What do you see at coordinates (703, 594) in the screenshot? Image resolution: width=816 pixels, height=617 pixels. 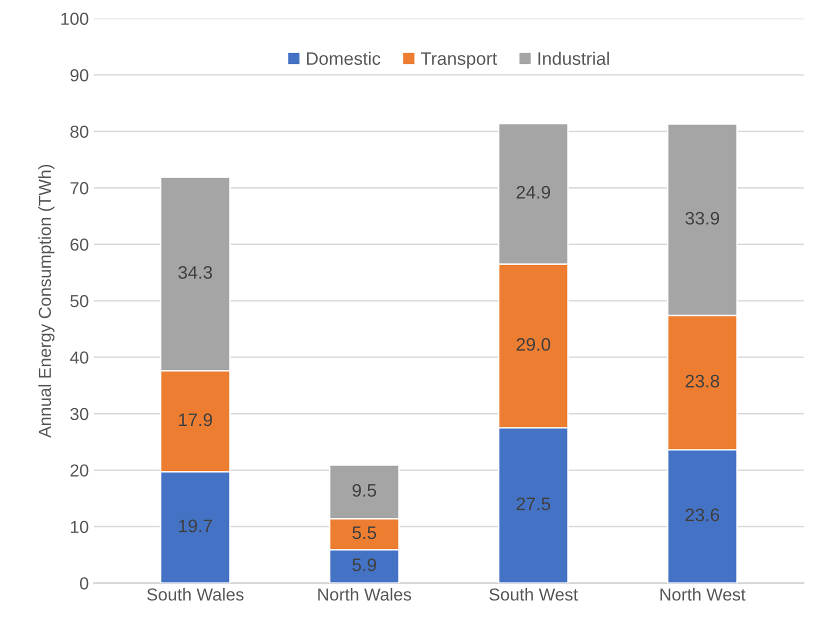 I see `x-tick-label: North West` at bounding box center [703, 594].